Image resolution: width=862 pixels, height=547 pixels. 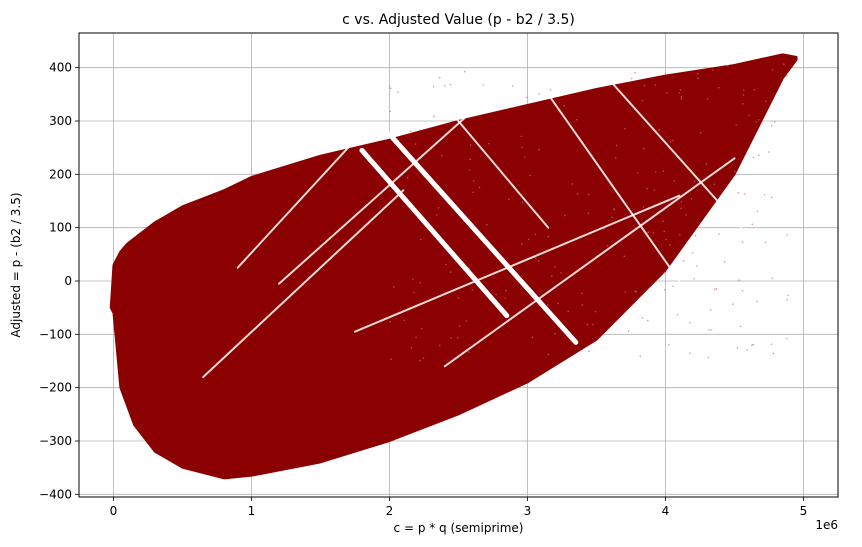 What do you see at coordinates (390, 511) in the screenshot?
I see `x-tick-label: 2` at bounding box center [390, 511].